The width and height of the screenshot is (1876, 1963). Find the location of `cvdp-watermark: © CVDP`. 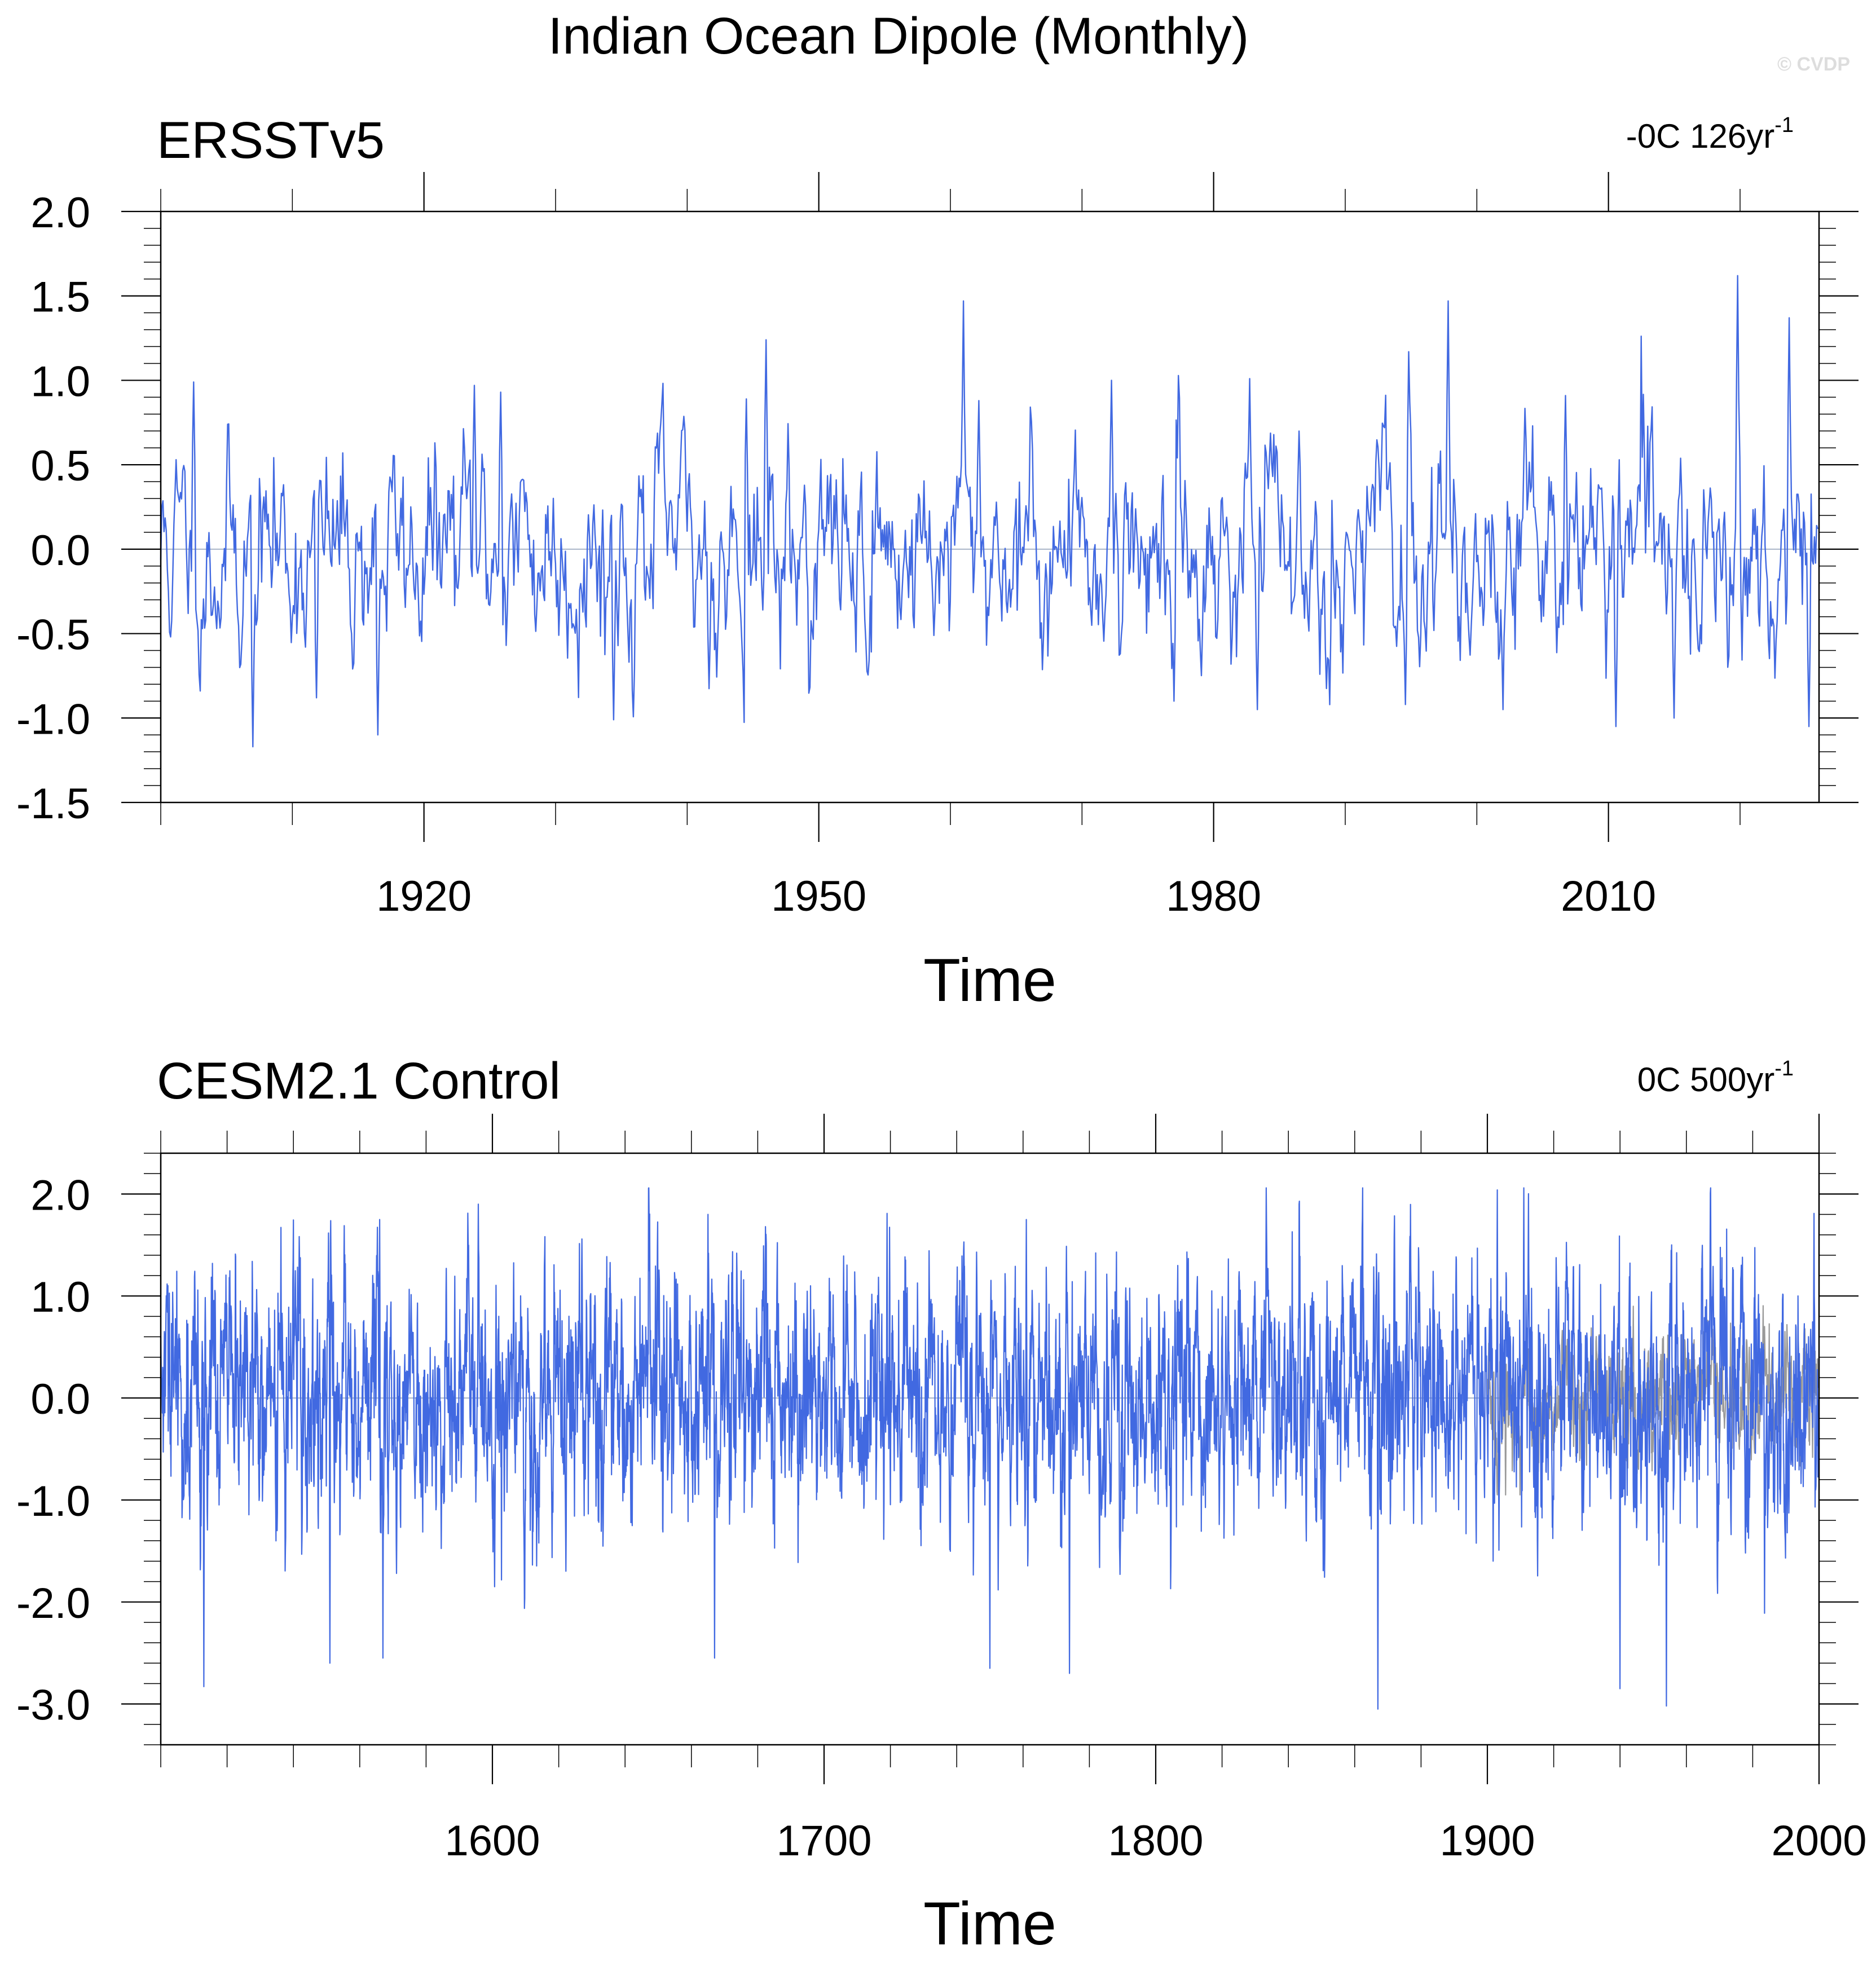

cvdp-watermark: © CVDP is located at coordinates (1813, 64).